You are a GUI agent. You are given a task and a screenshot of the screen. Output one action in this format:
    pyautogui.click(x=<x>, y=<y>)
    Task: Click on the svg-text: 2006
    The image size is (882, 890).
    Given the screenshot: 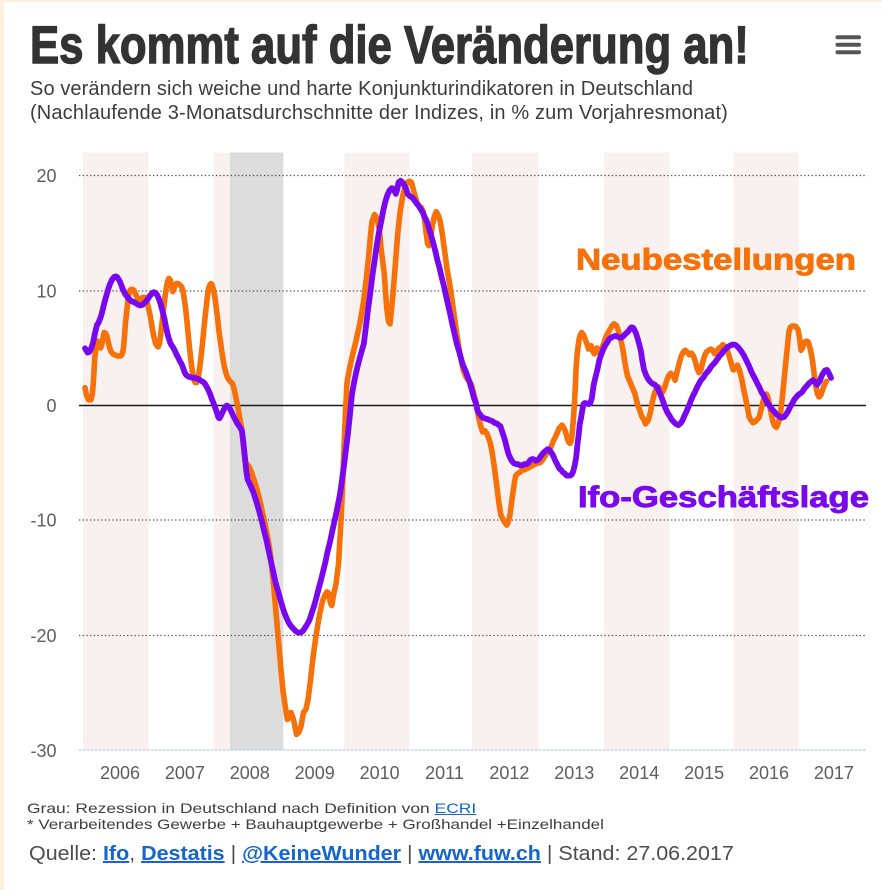 What is the action you would take?
    pyautogui.click(x=120, y=773)
    